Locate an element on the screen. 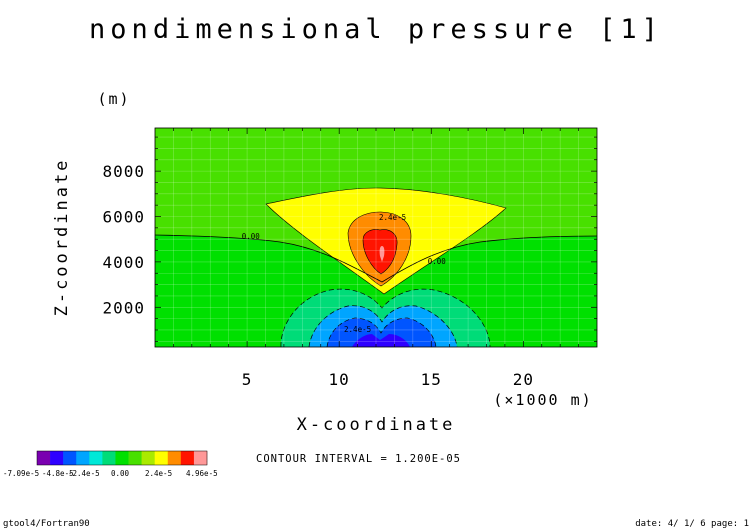 The image size is (752, 532). footer-left-text: gtool4/Fortran90 is located at coordinates (46, 524).